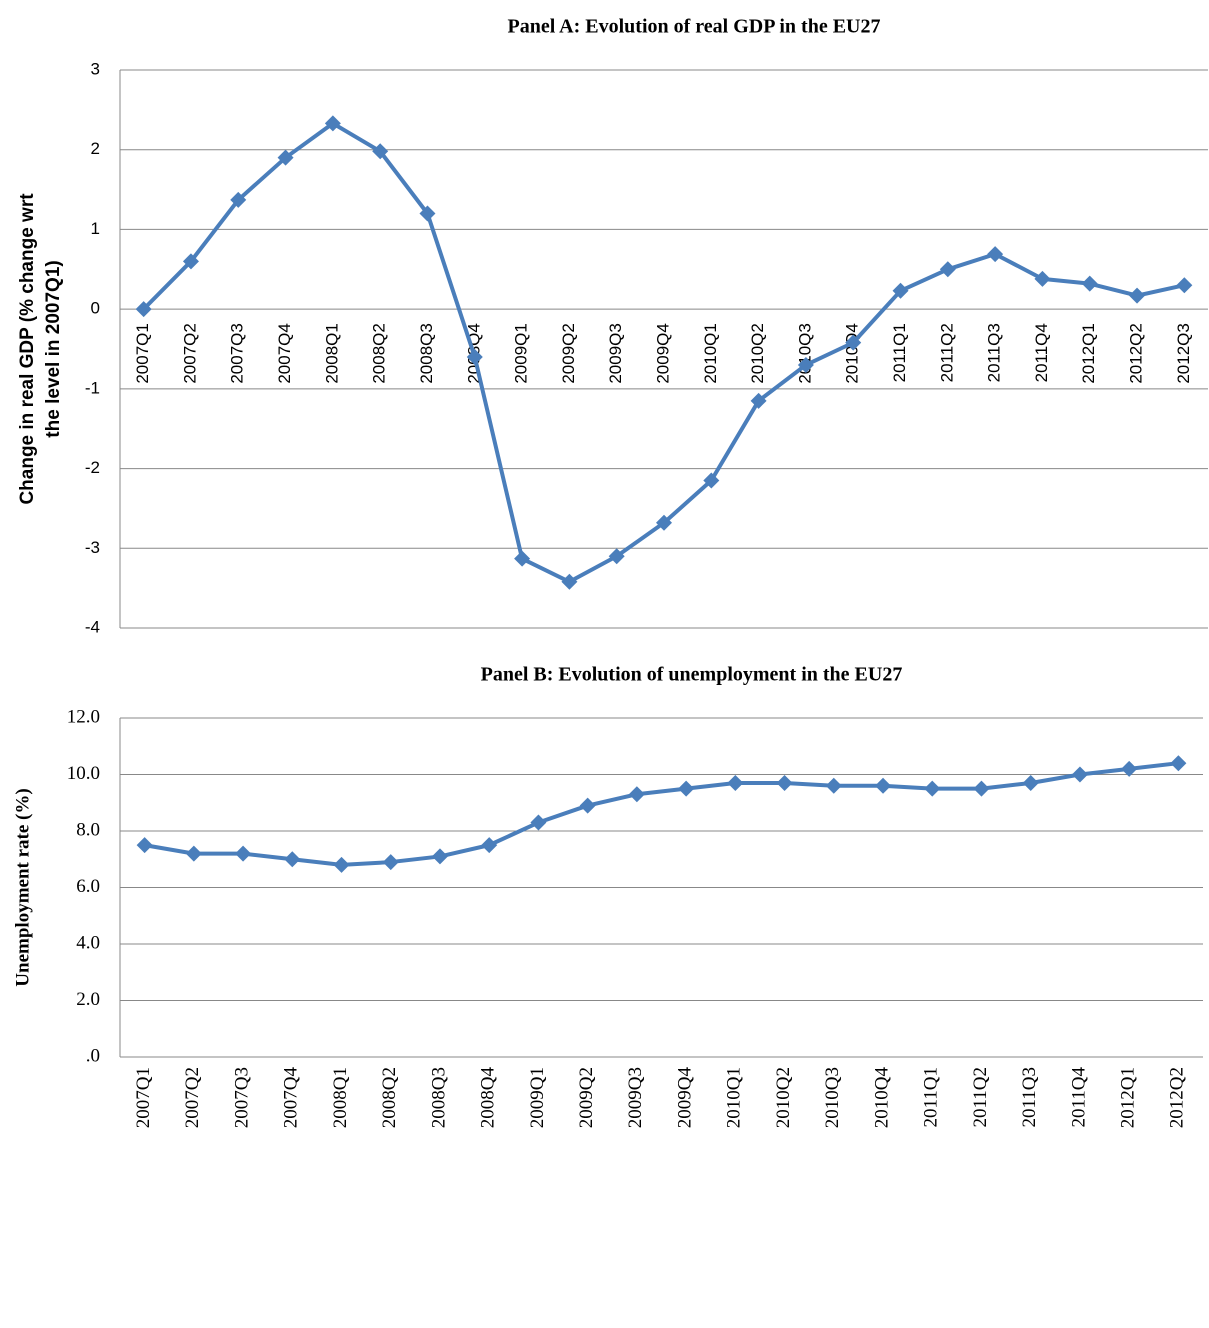 The height and width of the screenshot is (1328, 1209). What do you see at coordinates (92, 387) in the screenshot?
I see `y-tick-label: -1` at bounding box center [92, 387].